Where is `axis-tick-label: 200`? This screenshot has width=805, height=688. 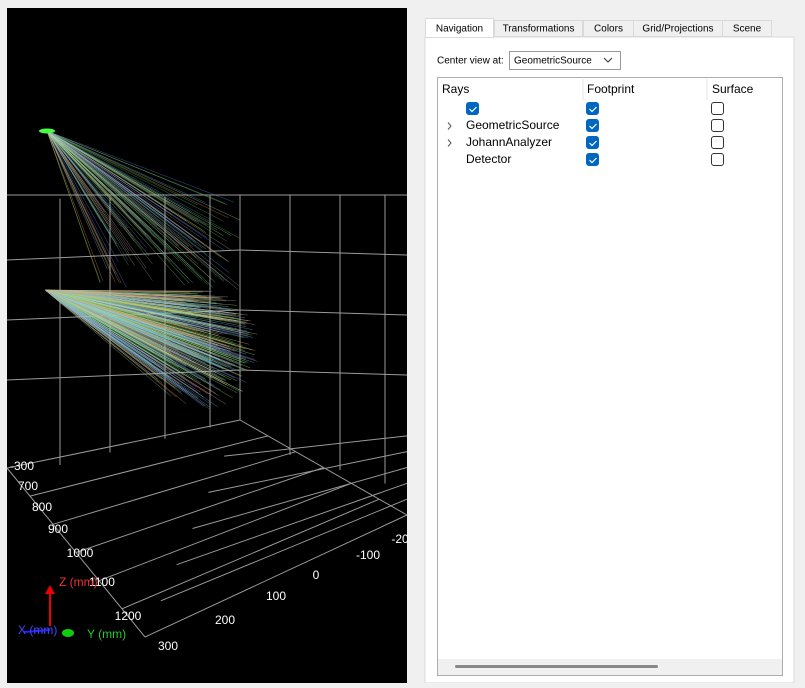 axis-tick-label: 200 is located at coordinates (225, 620).